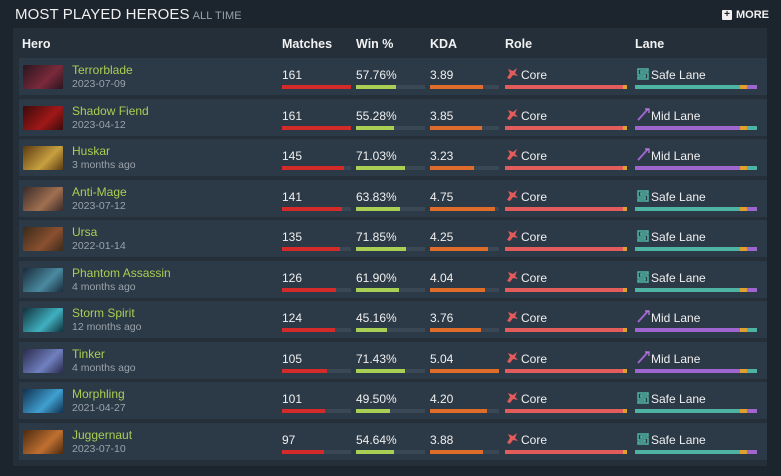 The image size is (781, 476). I want to click on hero-last-played: 2021-04-27, so click(99, 408).